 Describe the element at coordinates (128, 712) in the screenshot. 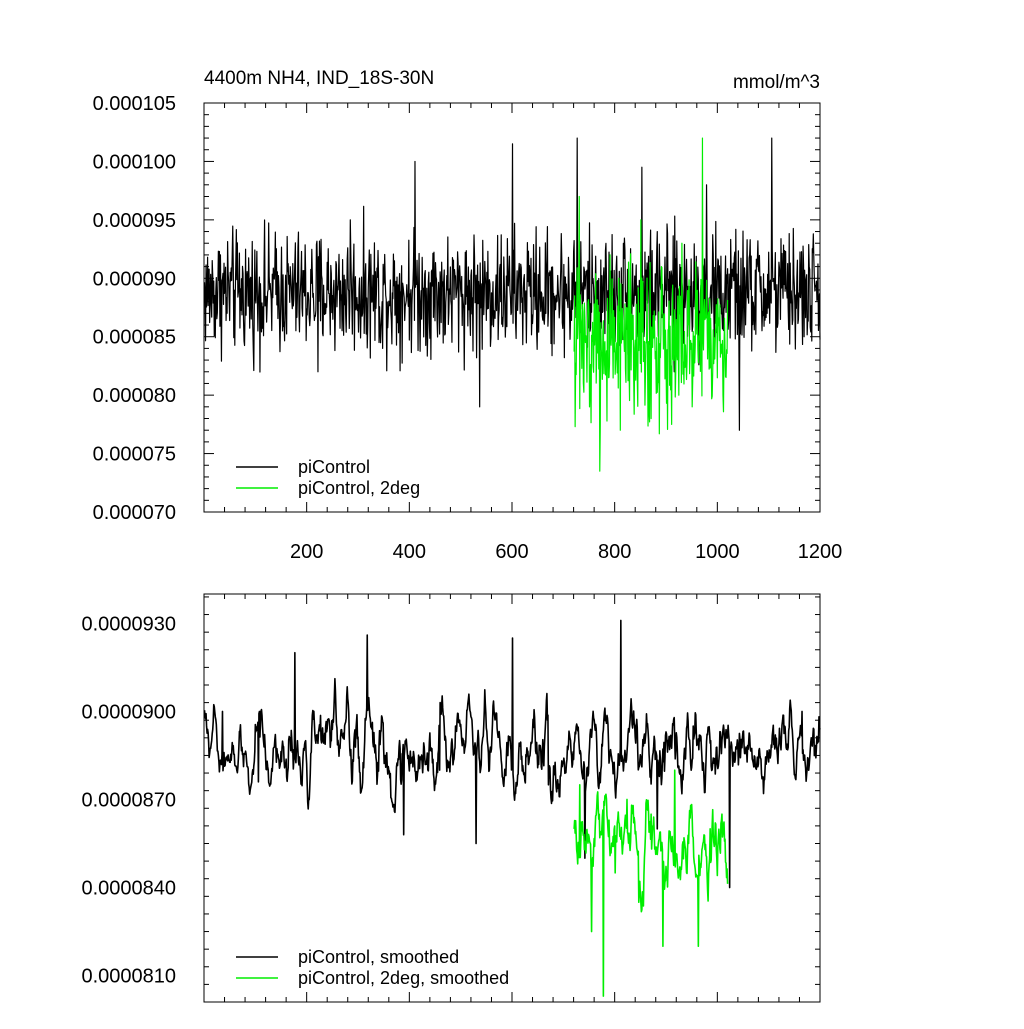

I see `y-tick-label: 0.0000900` at that location.